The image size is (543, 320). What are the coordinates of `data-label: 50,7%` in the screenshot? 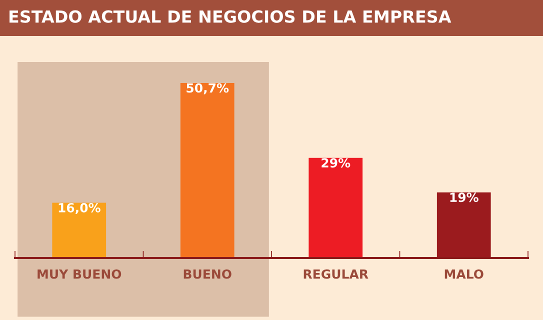 It's located at (207, 88).